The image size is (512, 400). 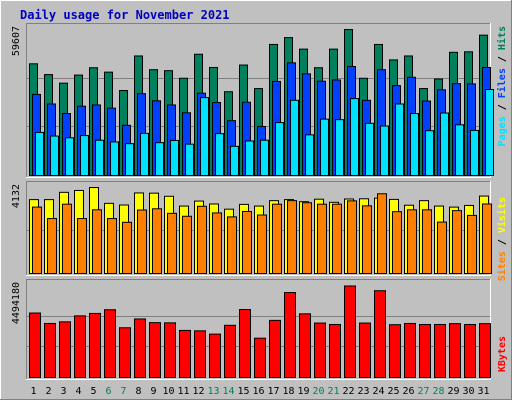 What do you see at coordinates (78, 391) in the screenshot?
I see `x-tick-label-day-4: 4` at bounding box center [78, 391].